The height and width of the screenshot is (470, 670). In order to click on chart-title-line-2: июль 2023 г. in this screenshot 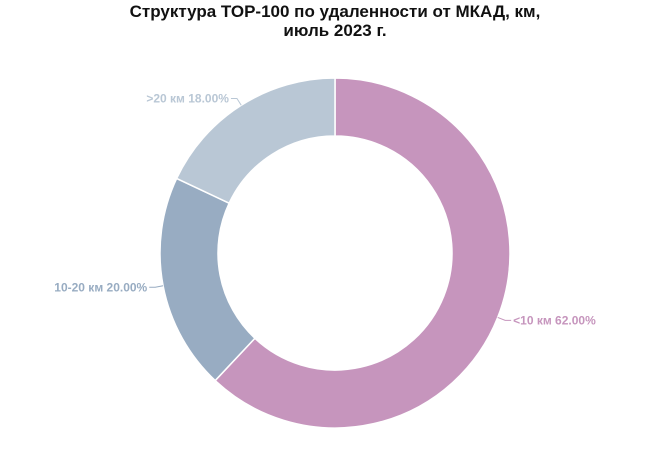, I will do `click(335, 30)`.